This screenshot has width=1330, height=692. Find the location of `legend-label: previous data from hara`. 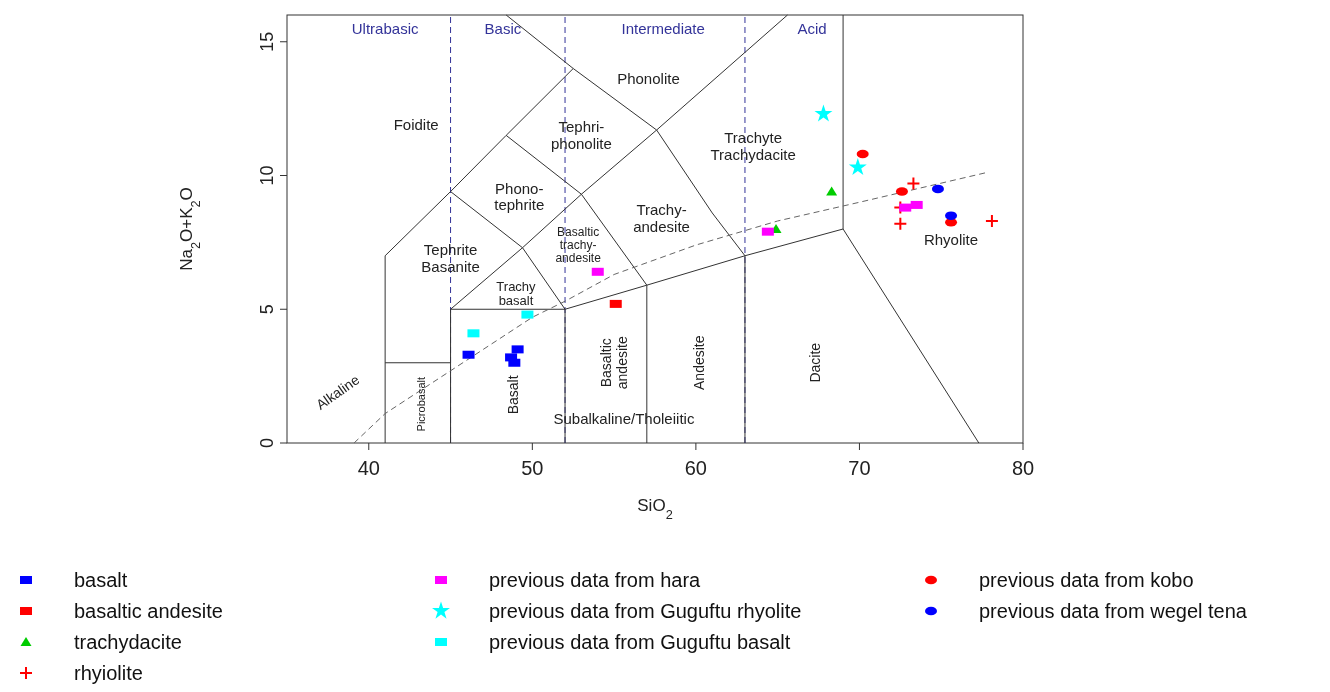

legend-label: previous data from hara is located at coordinates (595, 580).